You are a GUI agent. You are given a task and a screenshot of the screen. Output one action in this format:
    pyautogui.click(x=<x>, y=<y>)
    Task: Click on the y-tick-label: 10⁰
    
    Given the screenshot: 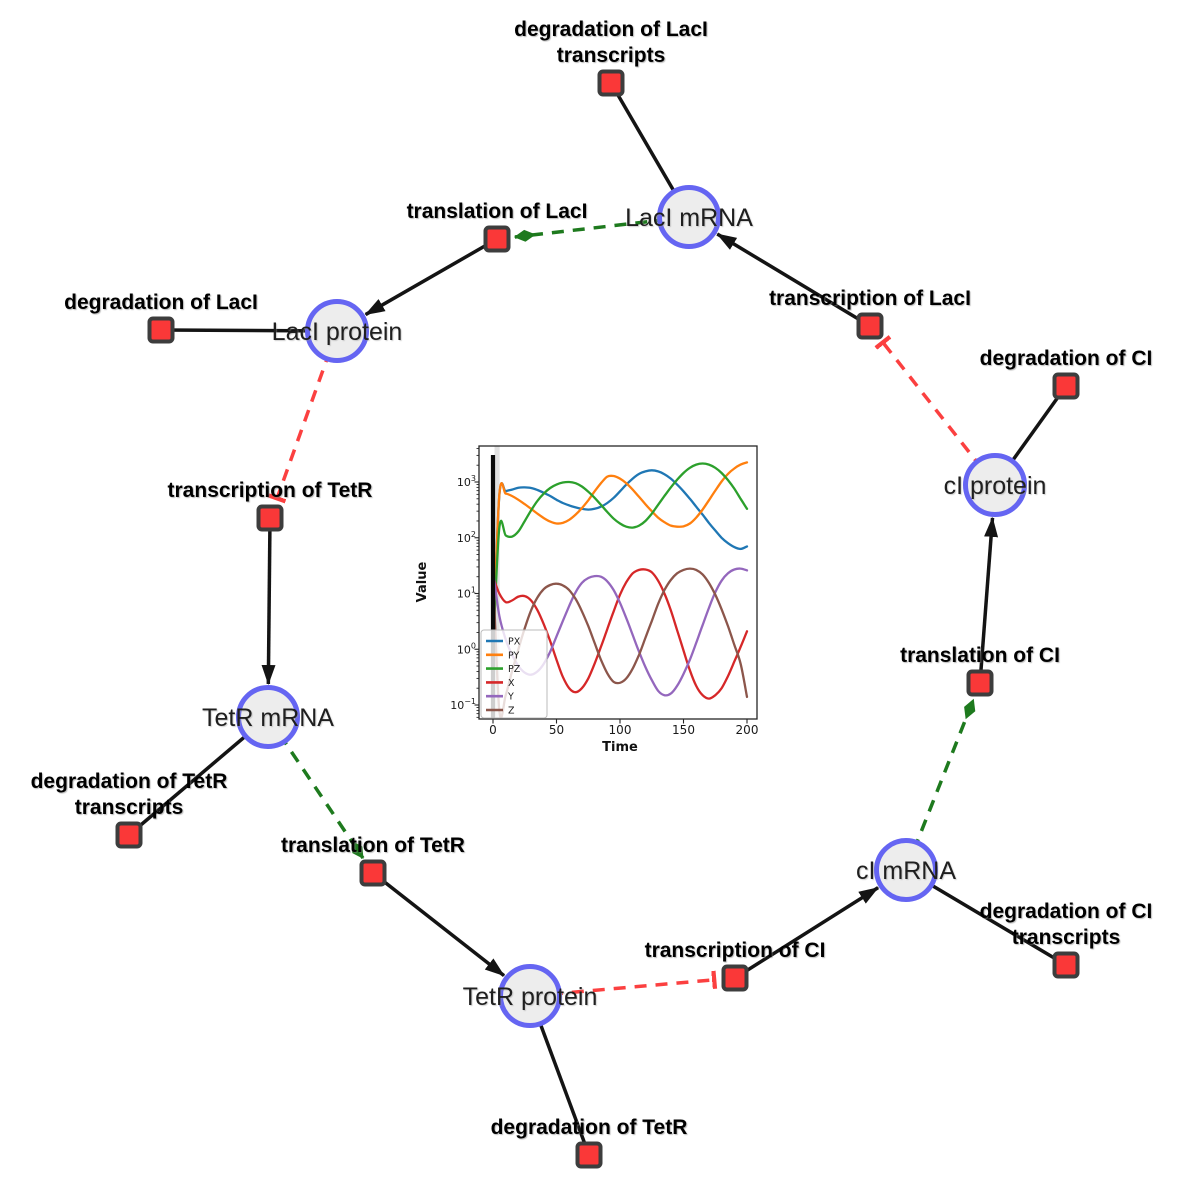 What is the action you would take?
    pyautogui.click(x=466, y=648)
    